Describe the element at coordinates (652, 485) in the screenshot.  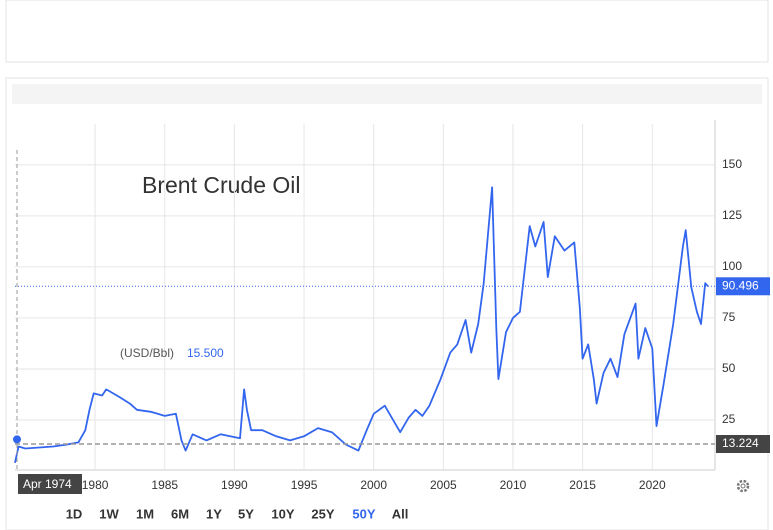
I see `x-tick-label: 2020` at that location.